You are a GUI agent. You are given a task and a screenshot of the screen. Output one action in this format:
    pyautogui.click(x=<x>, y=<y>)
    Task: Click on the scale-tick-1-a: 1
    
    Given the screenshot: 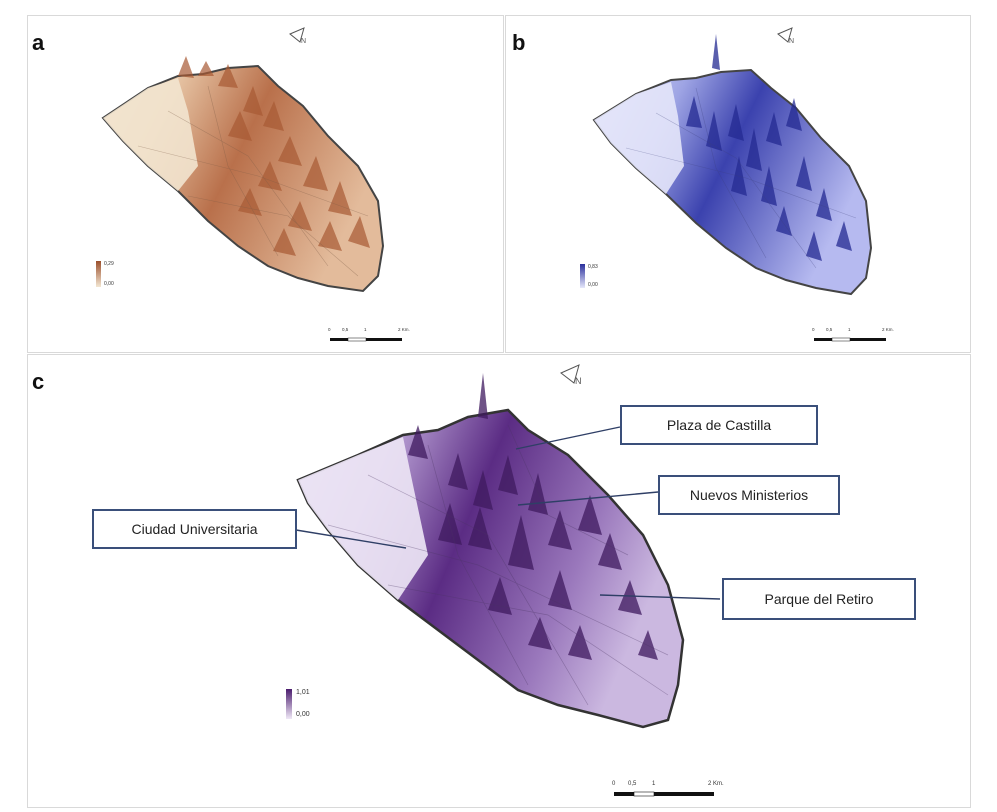 What is the action you would take?
    pyautogui.click(x=365, y=329)
    